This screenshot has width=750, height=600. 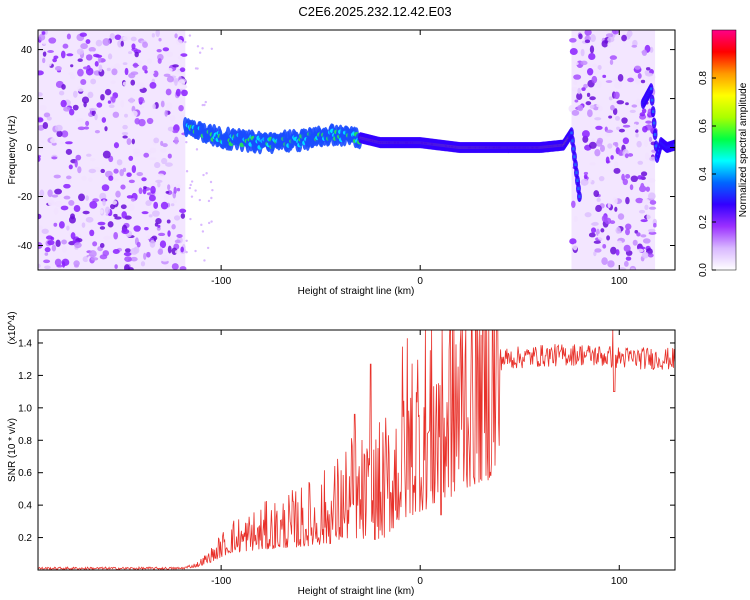 I want to click on snr-x-tick-label: 0, so click(x=420, y=581).